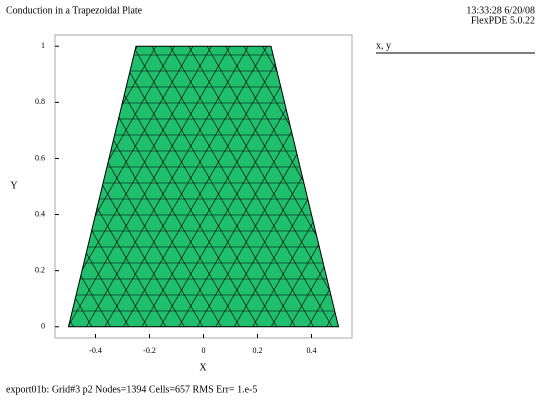  I want to click on y-tick-label: 0, so click(43, 326).